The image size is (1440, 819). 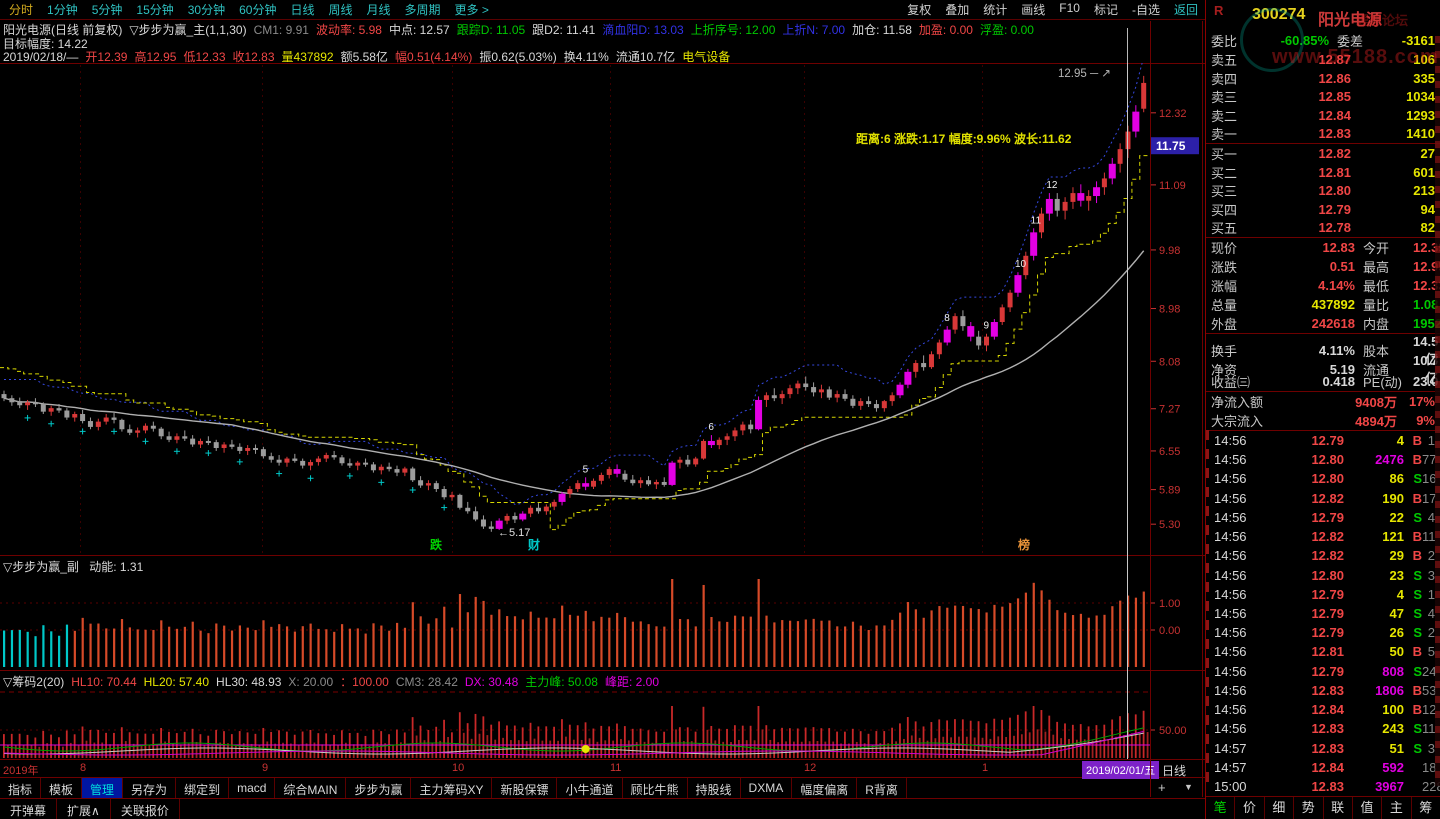 What do you see at coordinates (103, 788) in the screenshot?
I see `tab-管理: 管理` at bounding box center [103, 788].